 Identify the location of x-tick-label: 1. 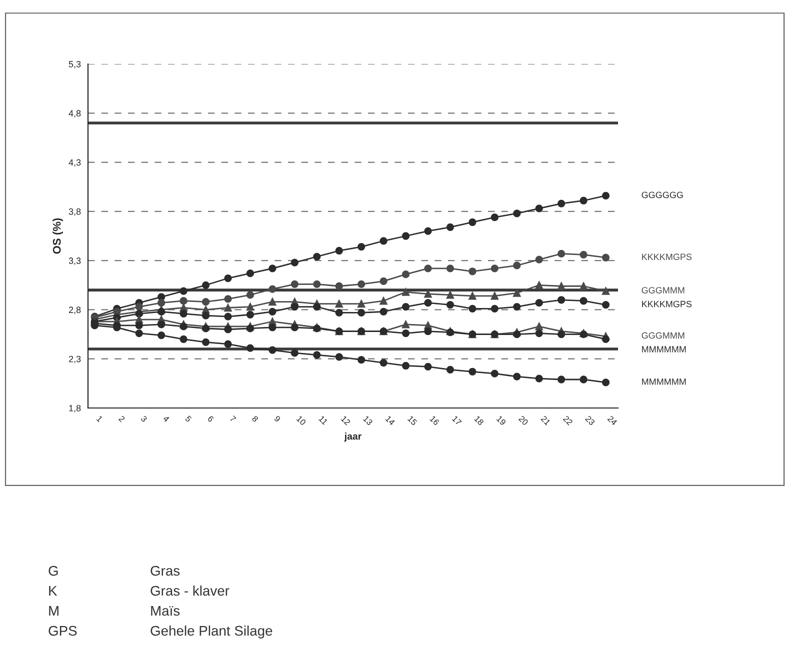
(99, 419).